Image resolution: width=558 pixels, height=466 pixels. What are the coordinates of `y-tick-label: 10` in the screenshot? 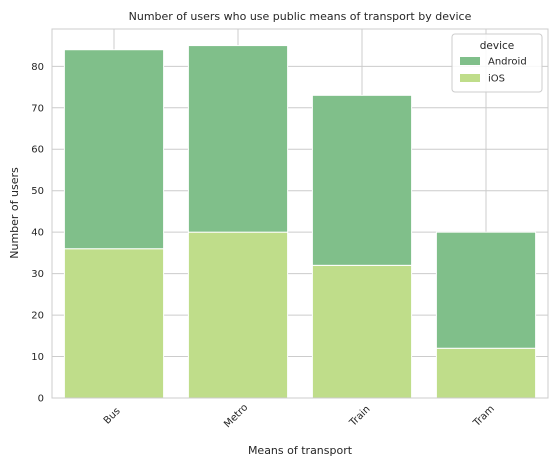 It's located at (37, 357).